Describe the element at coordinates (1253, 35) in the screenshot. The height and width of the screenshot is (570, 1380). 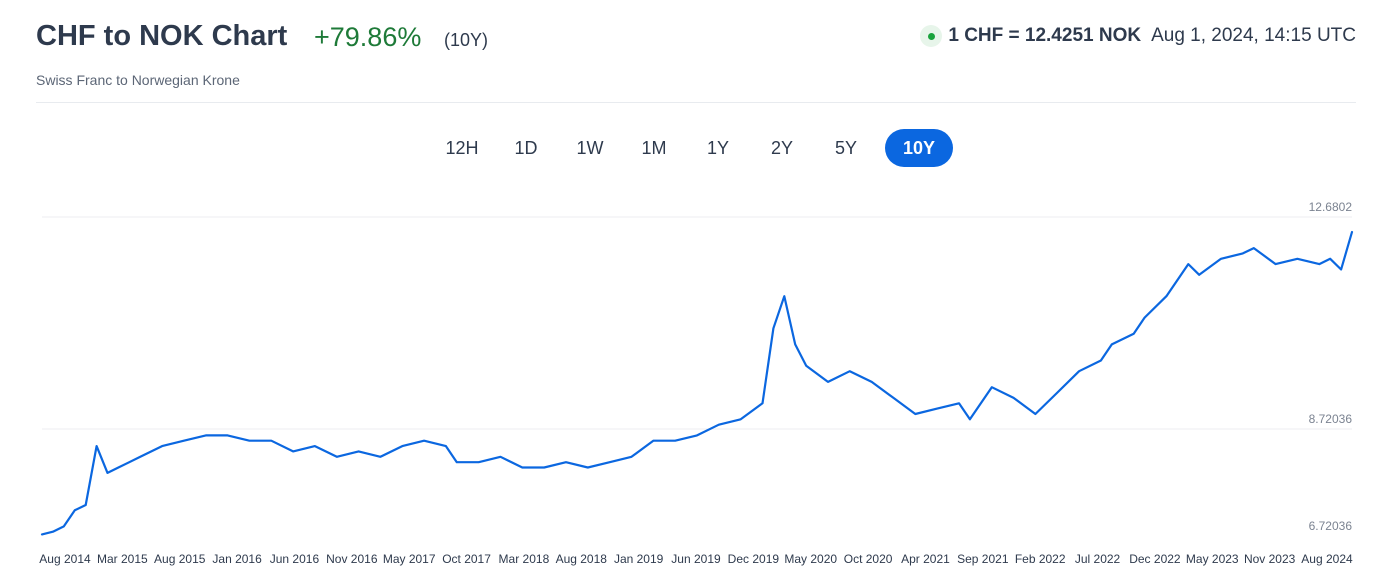
I see `rate-timestamp: Aug 1, 2024, 14:15 UTC` at that location.